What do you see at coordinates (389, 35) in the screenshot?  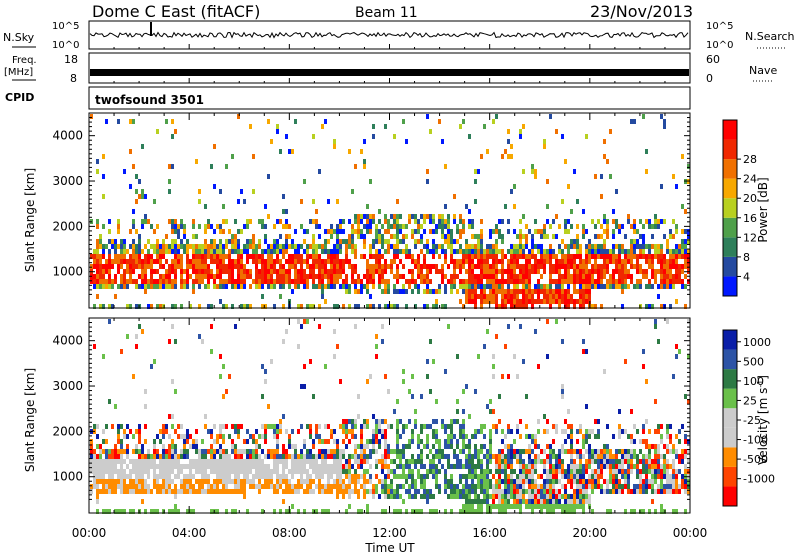 I see `nsky-trace` at bounding box center [389, 35].